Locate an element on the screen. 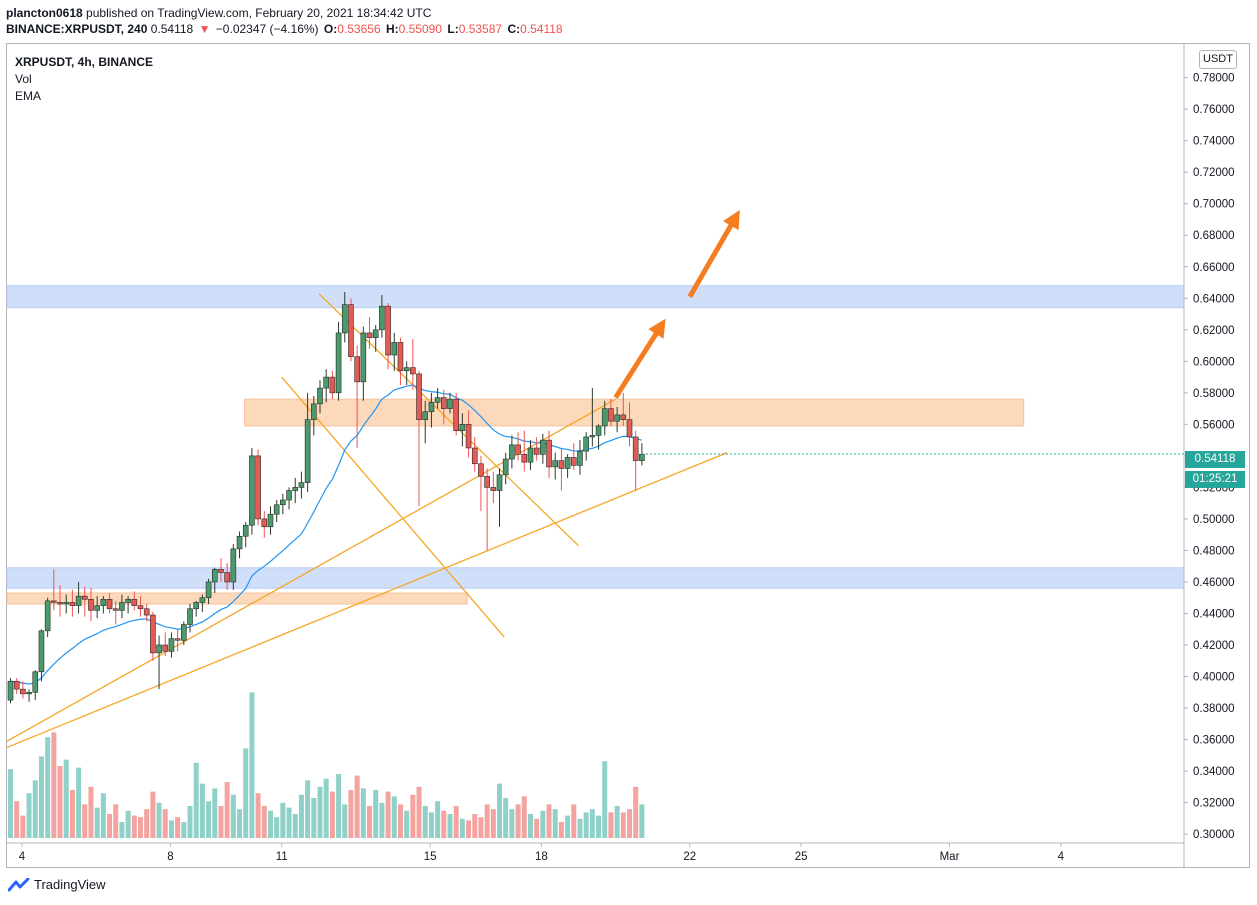  time-axis-label: 4 is located at coordinates (22, 857).